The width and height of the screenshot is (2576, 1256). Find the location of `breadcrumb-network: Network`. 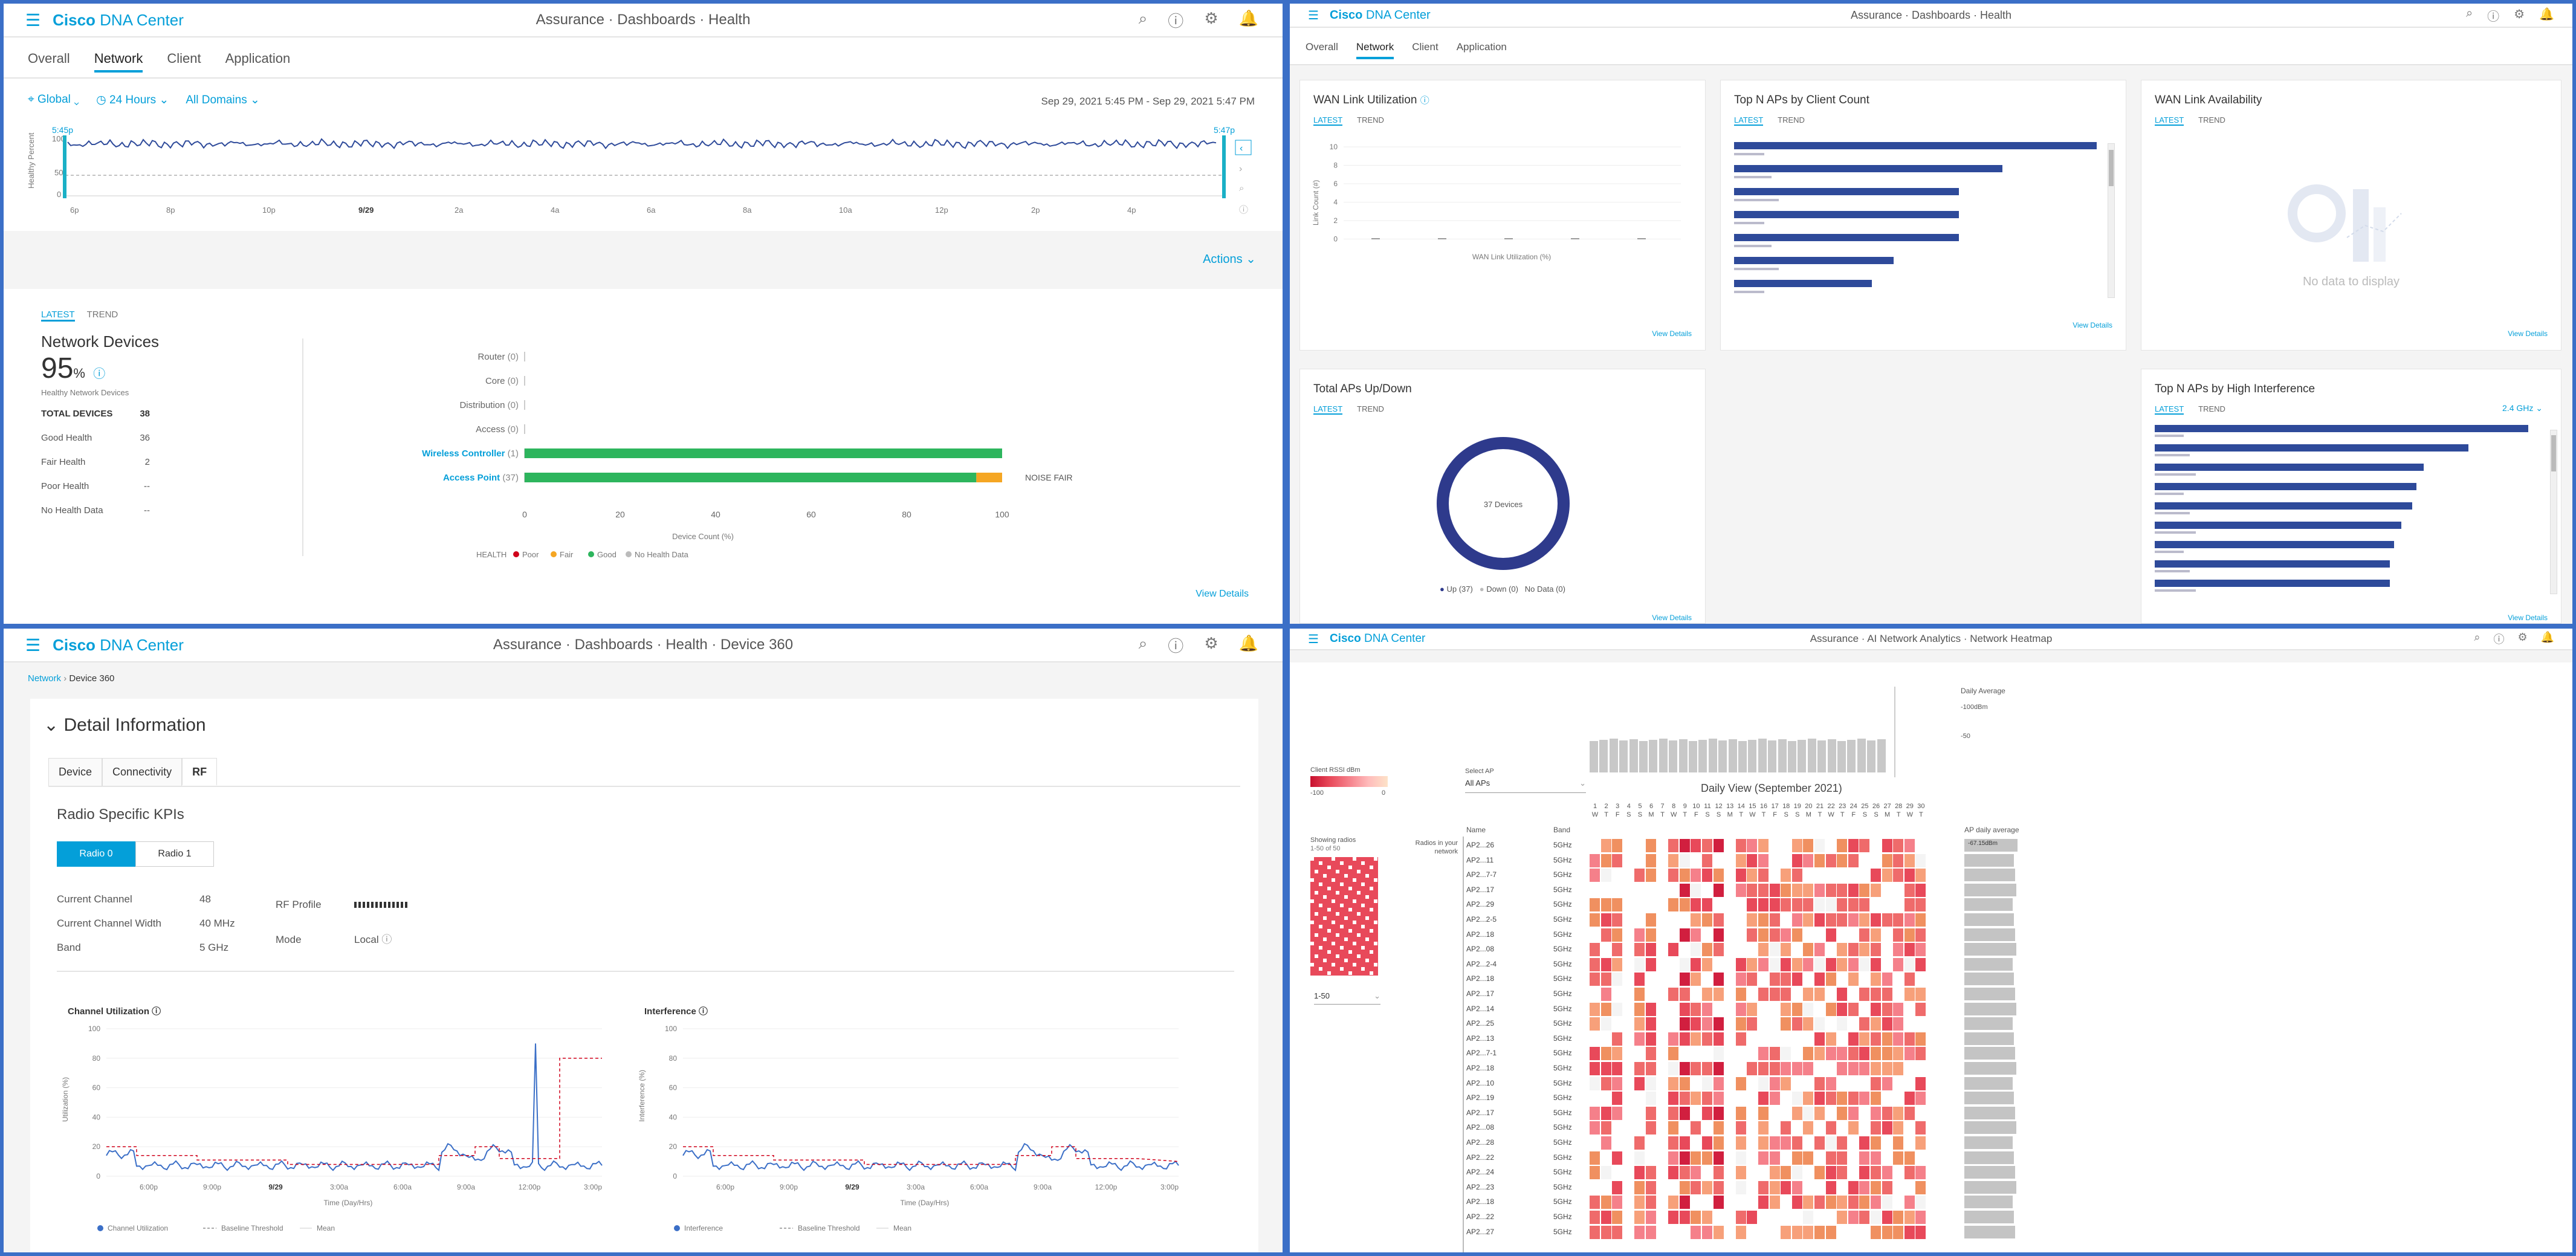

breadcrumb-network: Network is located at coordinates (45, 678).